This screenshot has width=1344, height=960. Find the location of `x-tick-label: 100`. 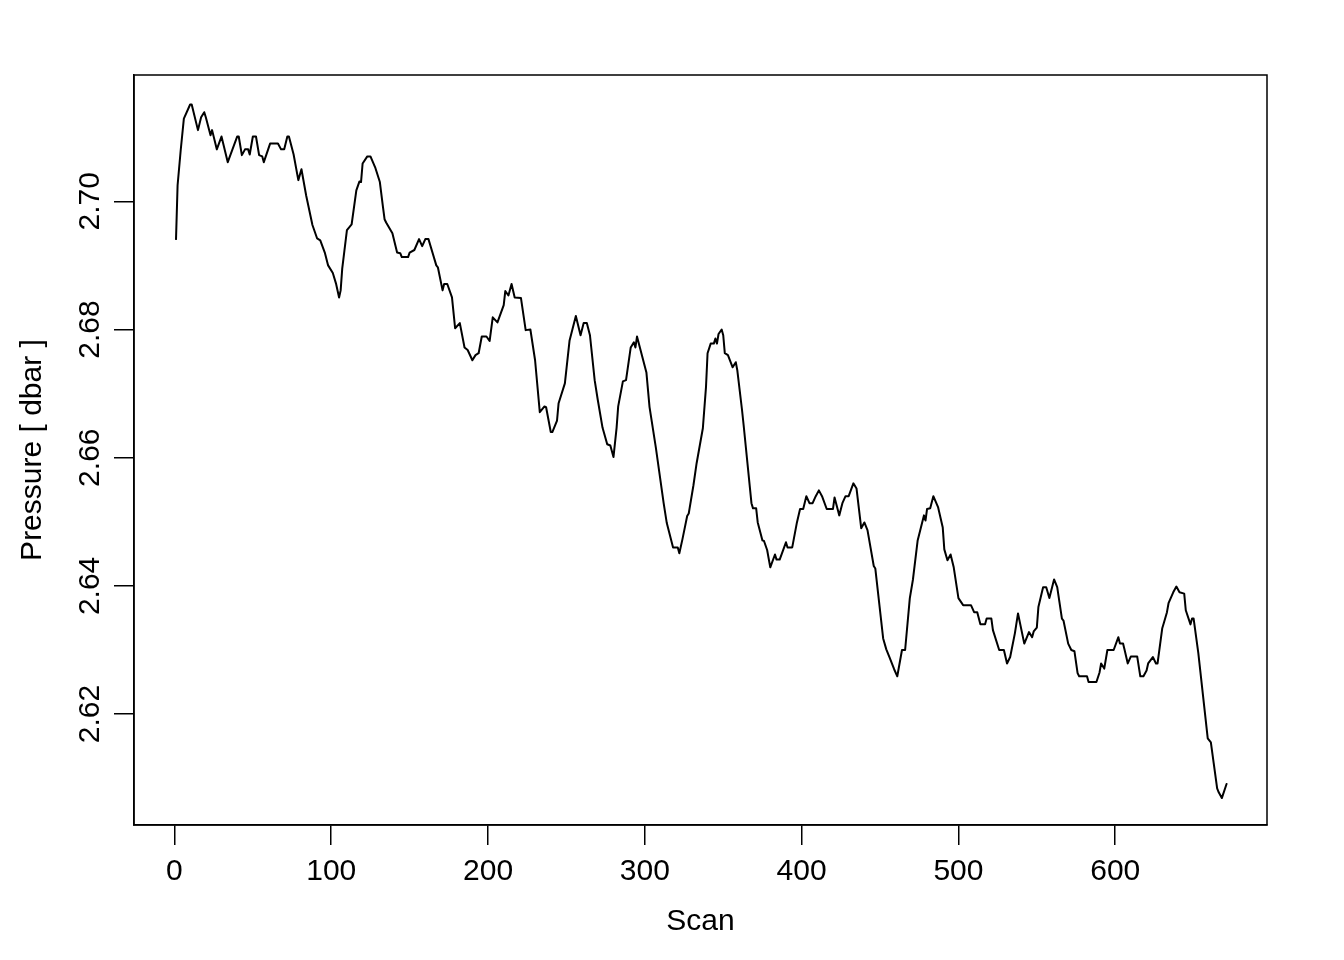

x-tick-label: 100 is located at coordinates (331, 870).